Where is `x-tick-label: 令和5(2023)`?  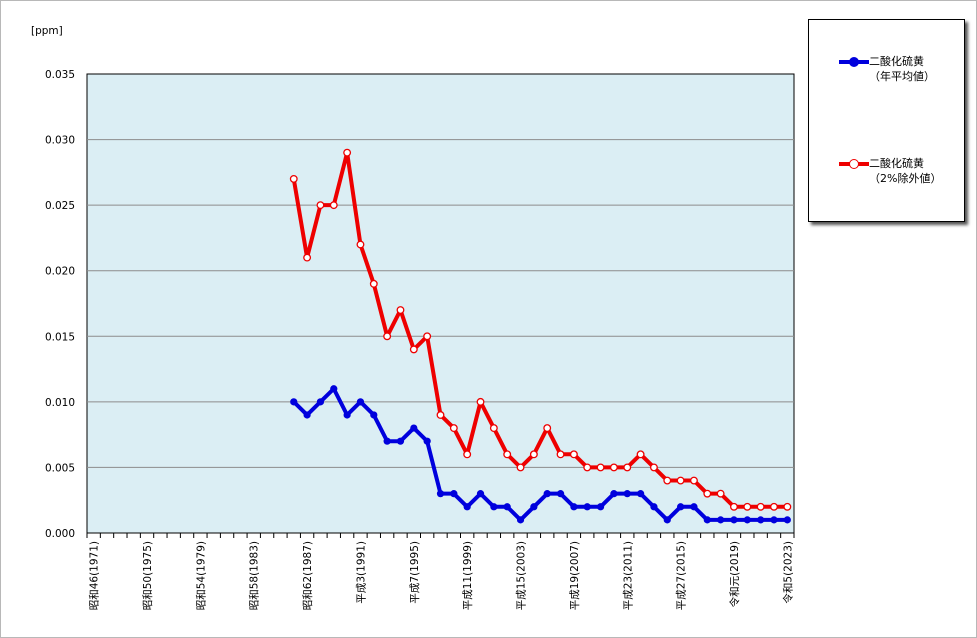
x-tick-label: 令和5(2023) is located at coordinates (787, 572).